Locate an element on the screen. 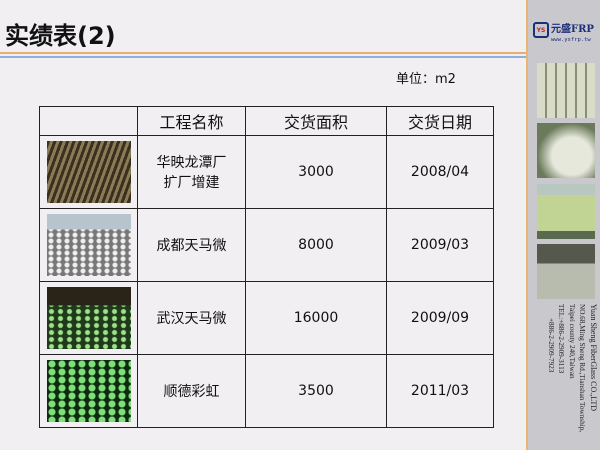  address-line: NO.68,Ming Sheng Rd.,Tianshan Township, is located at coordinates (582, 368).